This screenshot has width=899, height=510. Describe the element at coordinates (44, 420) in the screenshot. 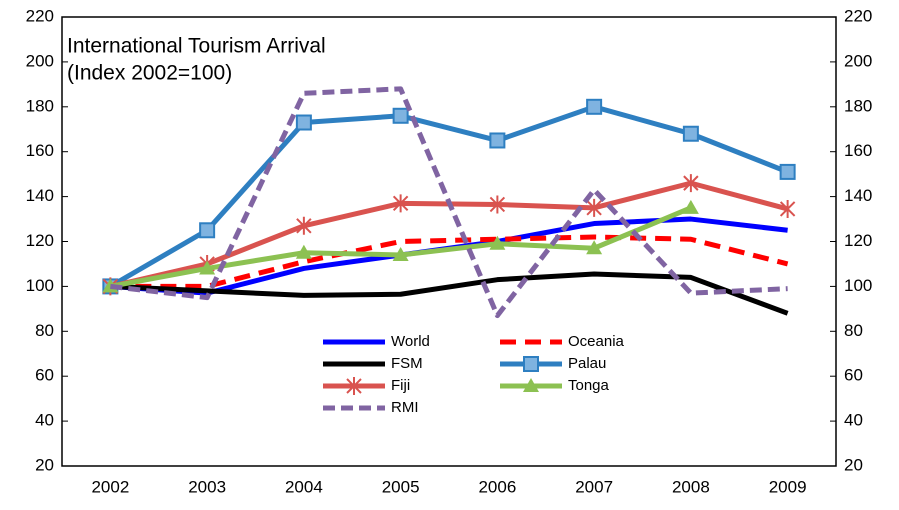

I see `y-tick-label: 40` at that location.